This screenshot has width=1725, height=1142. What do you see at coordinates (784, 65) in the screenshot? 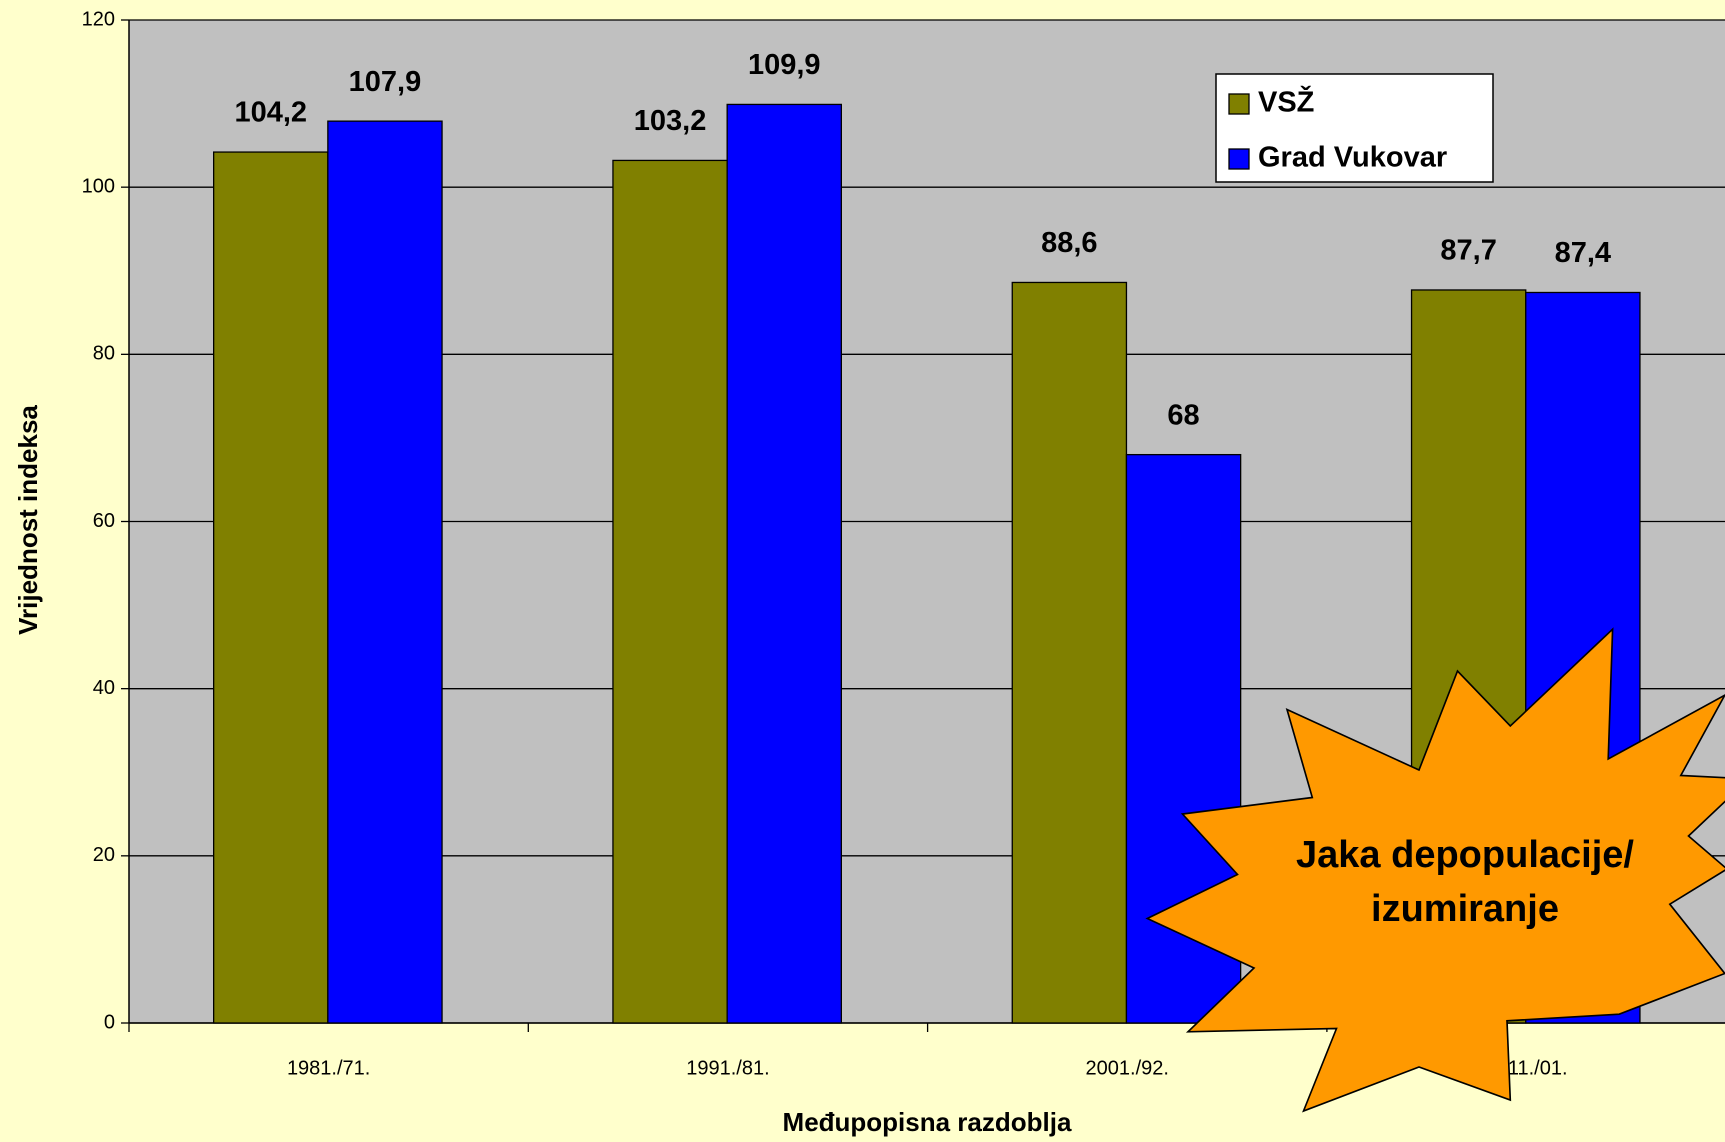
I see `data-label: 109,9` at bounding box center [784, 65].